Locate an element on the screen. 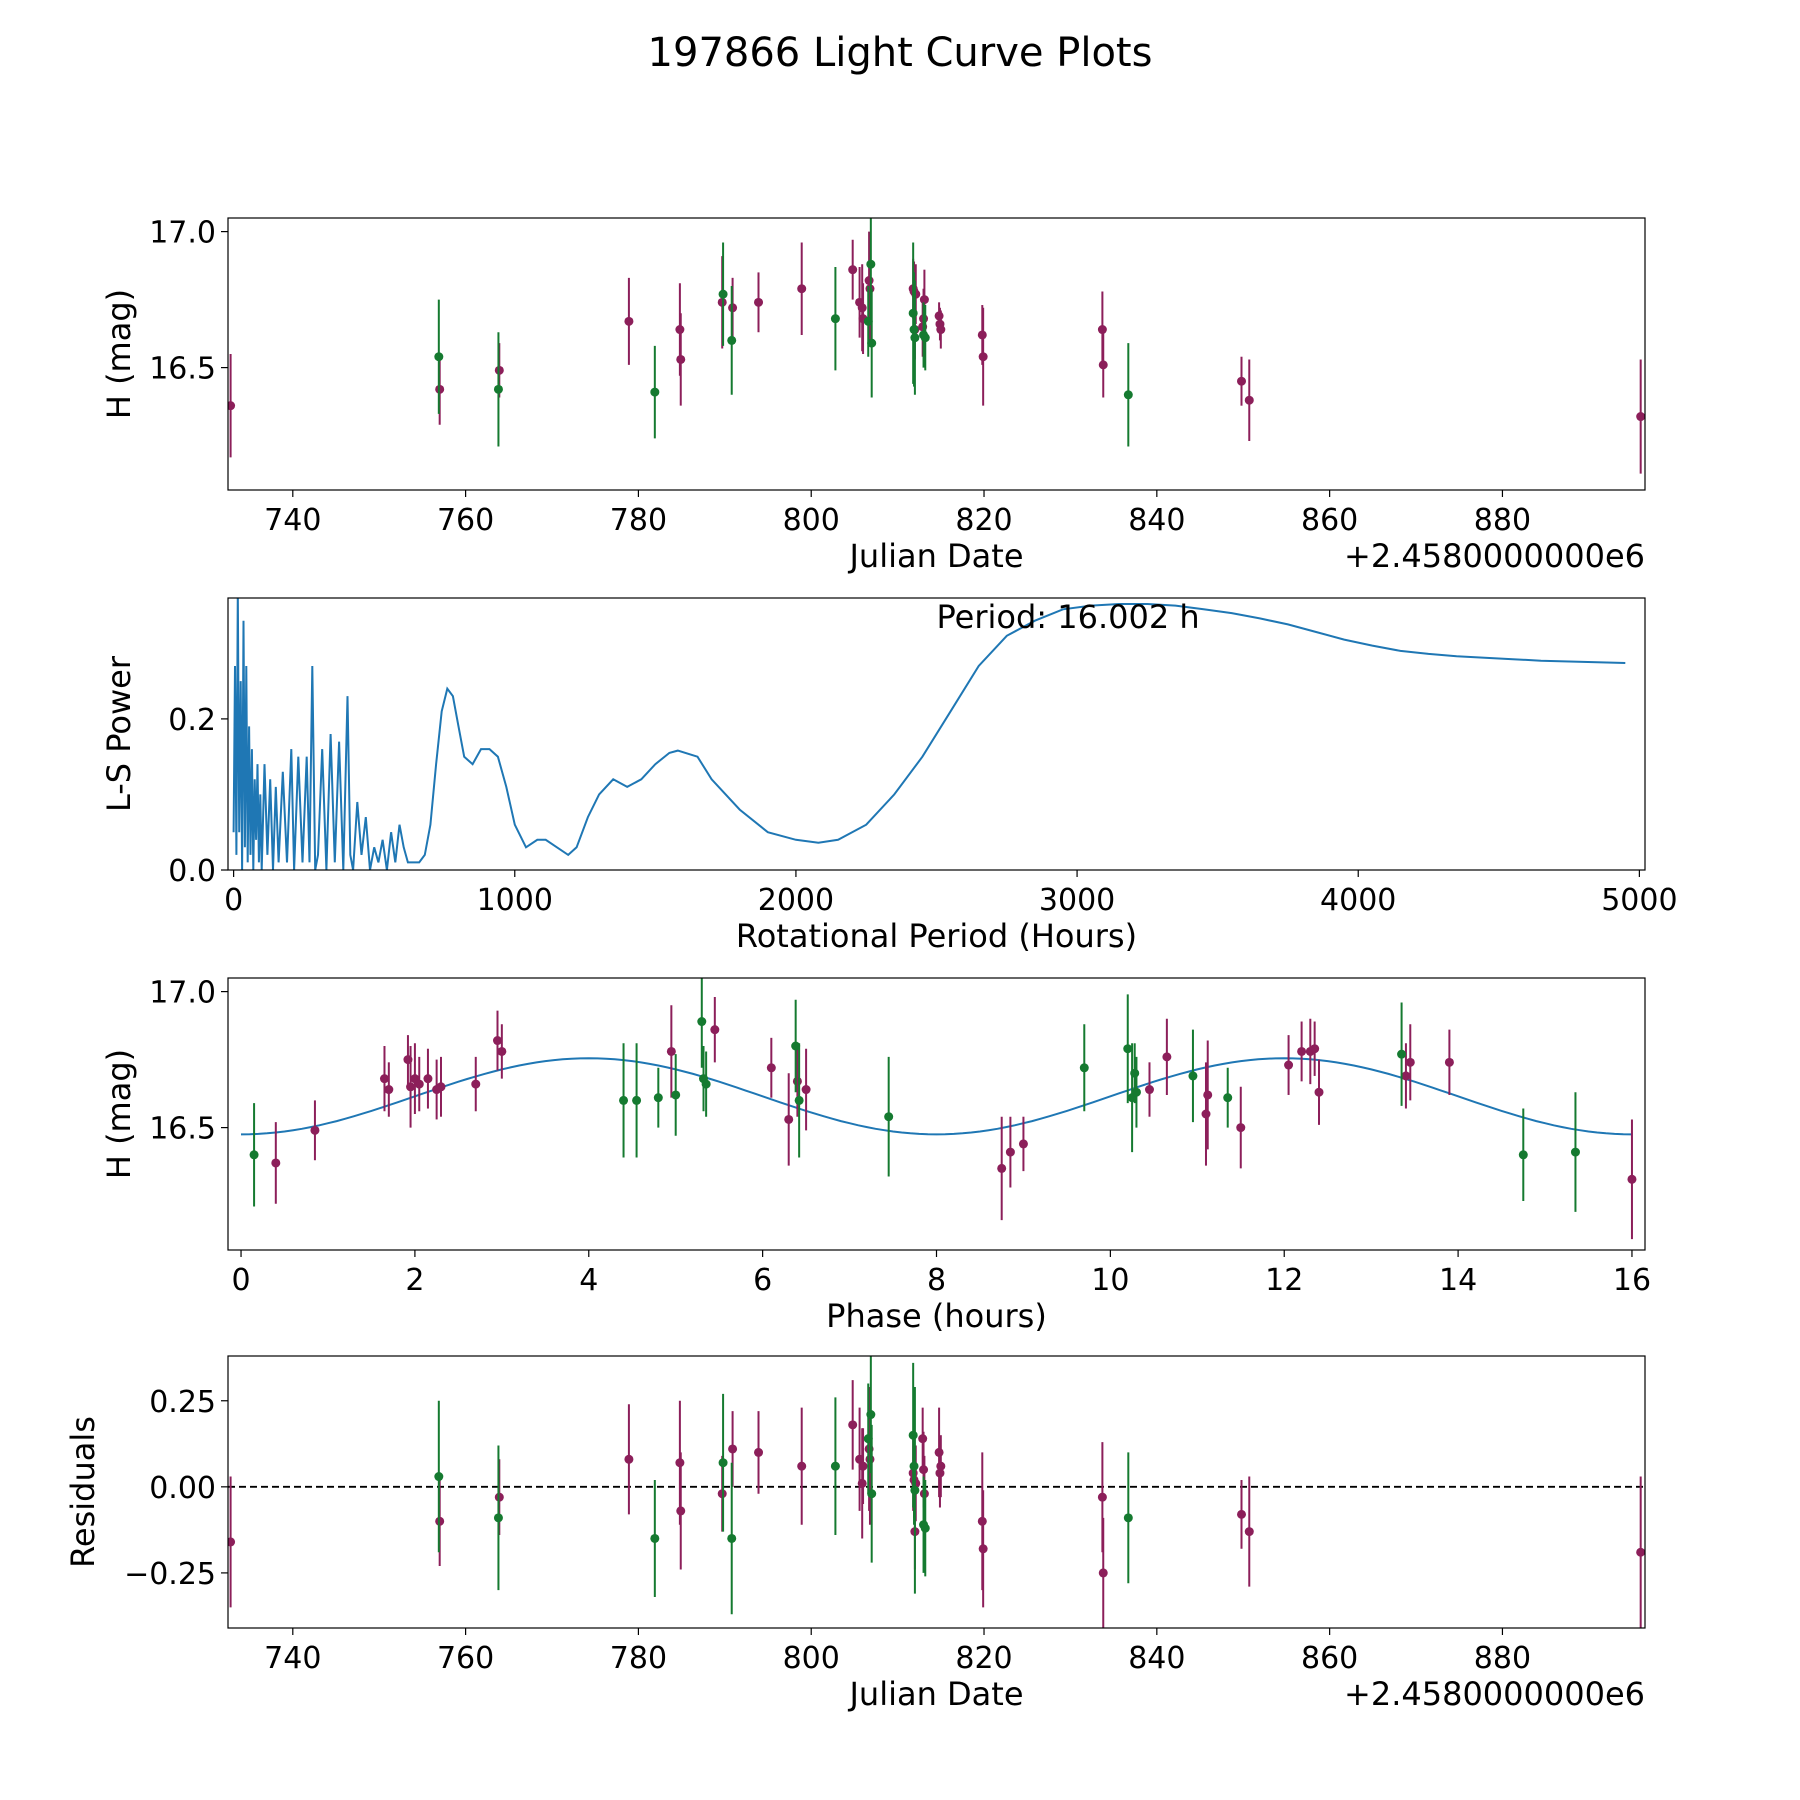  lightcurve-xtick-label: 820 is located at coordinates (983, 520).